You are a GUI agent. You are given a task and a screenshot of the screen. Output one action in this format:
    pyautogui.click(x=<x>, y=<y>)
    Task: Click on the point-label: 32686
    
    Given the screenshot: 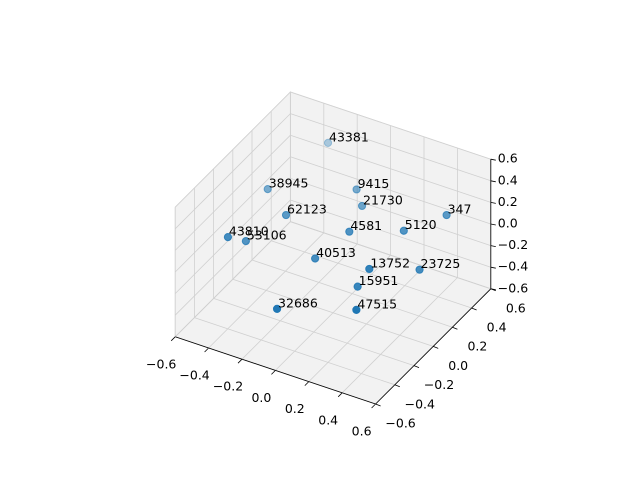 What is the action you would take?
    pyautogui.click(x=298, y=302)
    